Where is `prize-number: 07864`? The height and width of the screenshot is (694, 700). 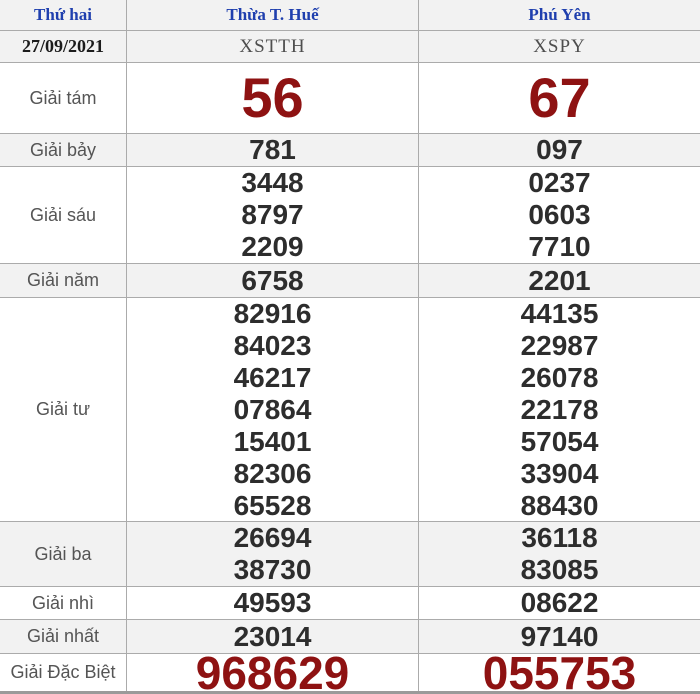
prize-number: 07864 is located at coordinates (272, 409).